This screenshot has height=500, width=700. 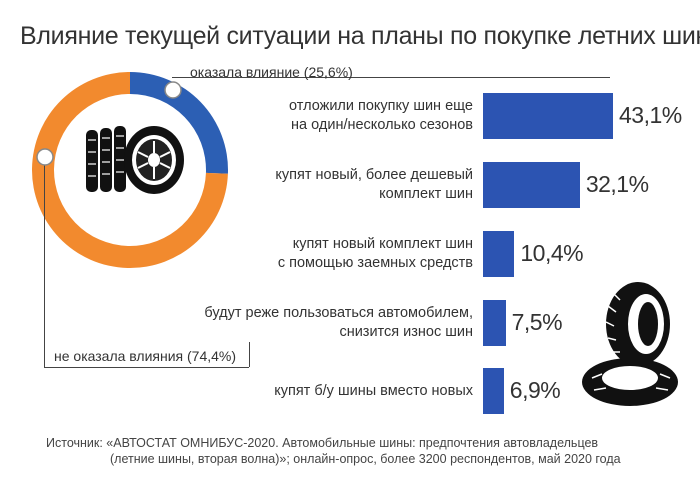 I want to click on tires-stack-icon, so click(x=135, y=160).